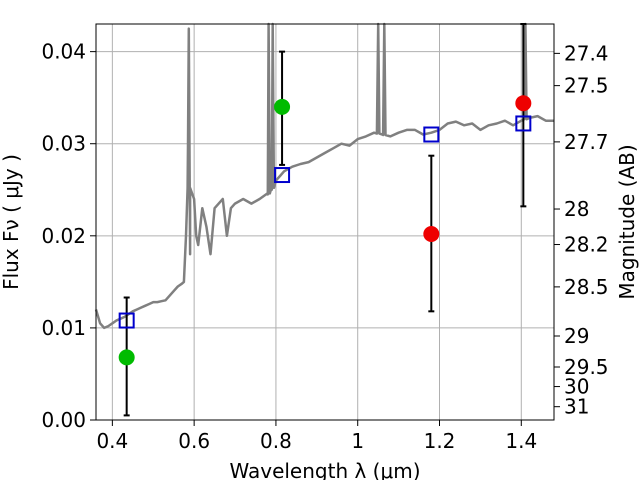 Image resolution: width=640 pixels, height=480 pixels. Describe the element at coordinates (63, 328) in the screenshot. I see `y-tick-label: 0.01` at that location.